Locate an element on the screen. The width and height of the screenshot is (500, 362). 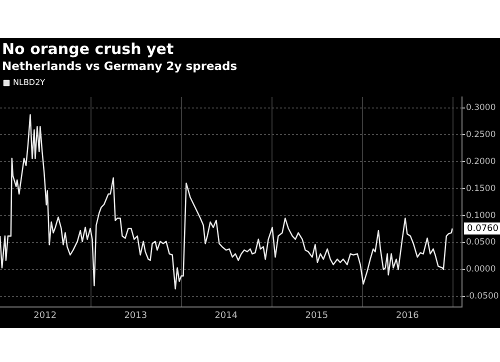
y-tick-label: 0.1000 is located at coordinates (481, 215).